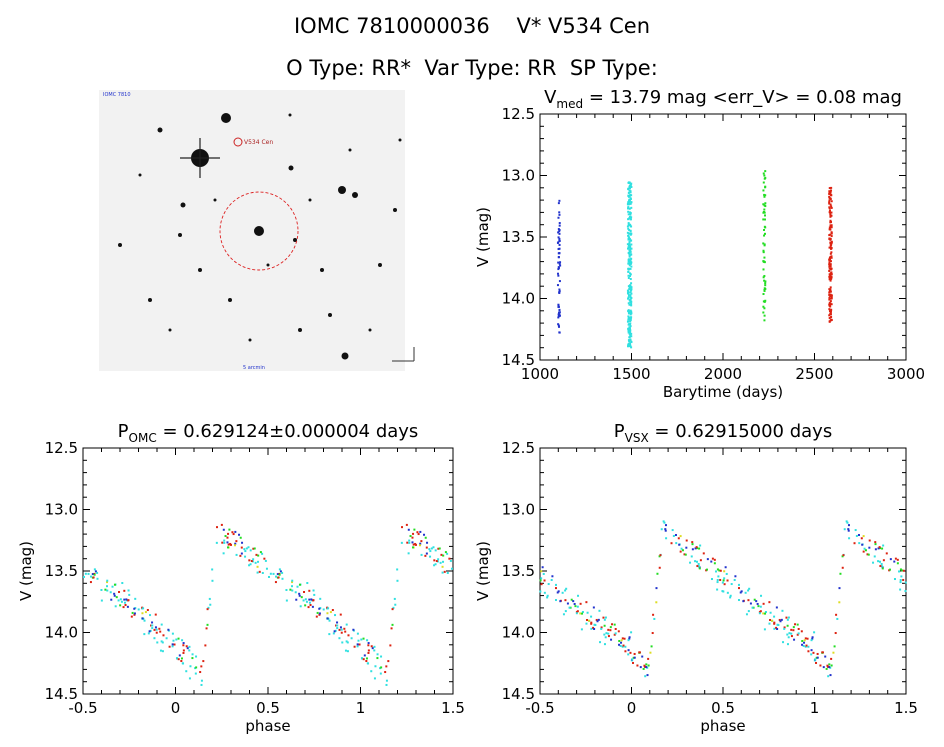 This screenshot has height=747, width=944. Describe the element at coordinates (82, 708) in the screenshot. I see `x-tick-label: -0.5` at that location.